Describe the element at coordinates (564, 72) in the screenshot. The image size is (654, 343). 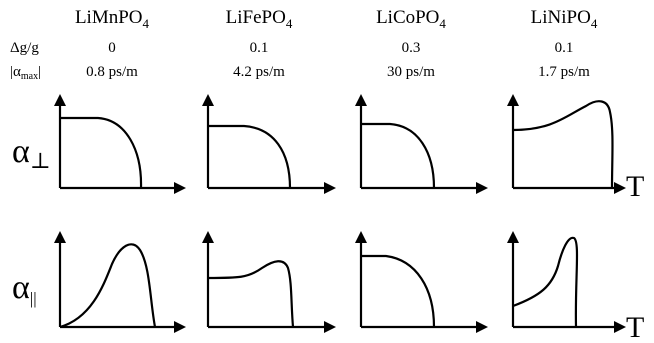
I see `alpha-value-linipo: 1.7 ps/m` at that location.